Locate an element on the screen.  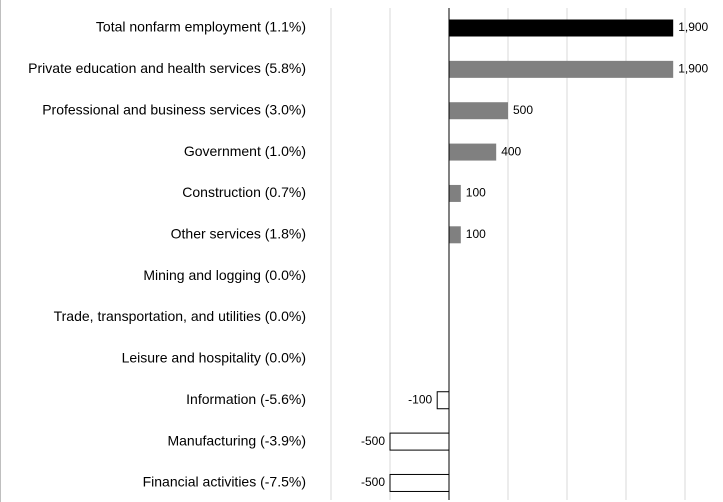
value-label: 500 is located at coordinates (523, 110).